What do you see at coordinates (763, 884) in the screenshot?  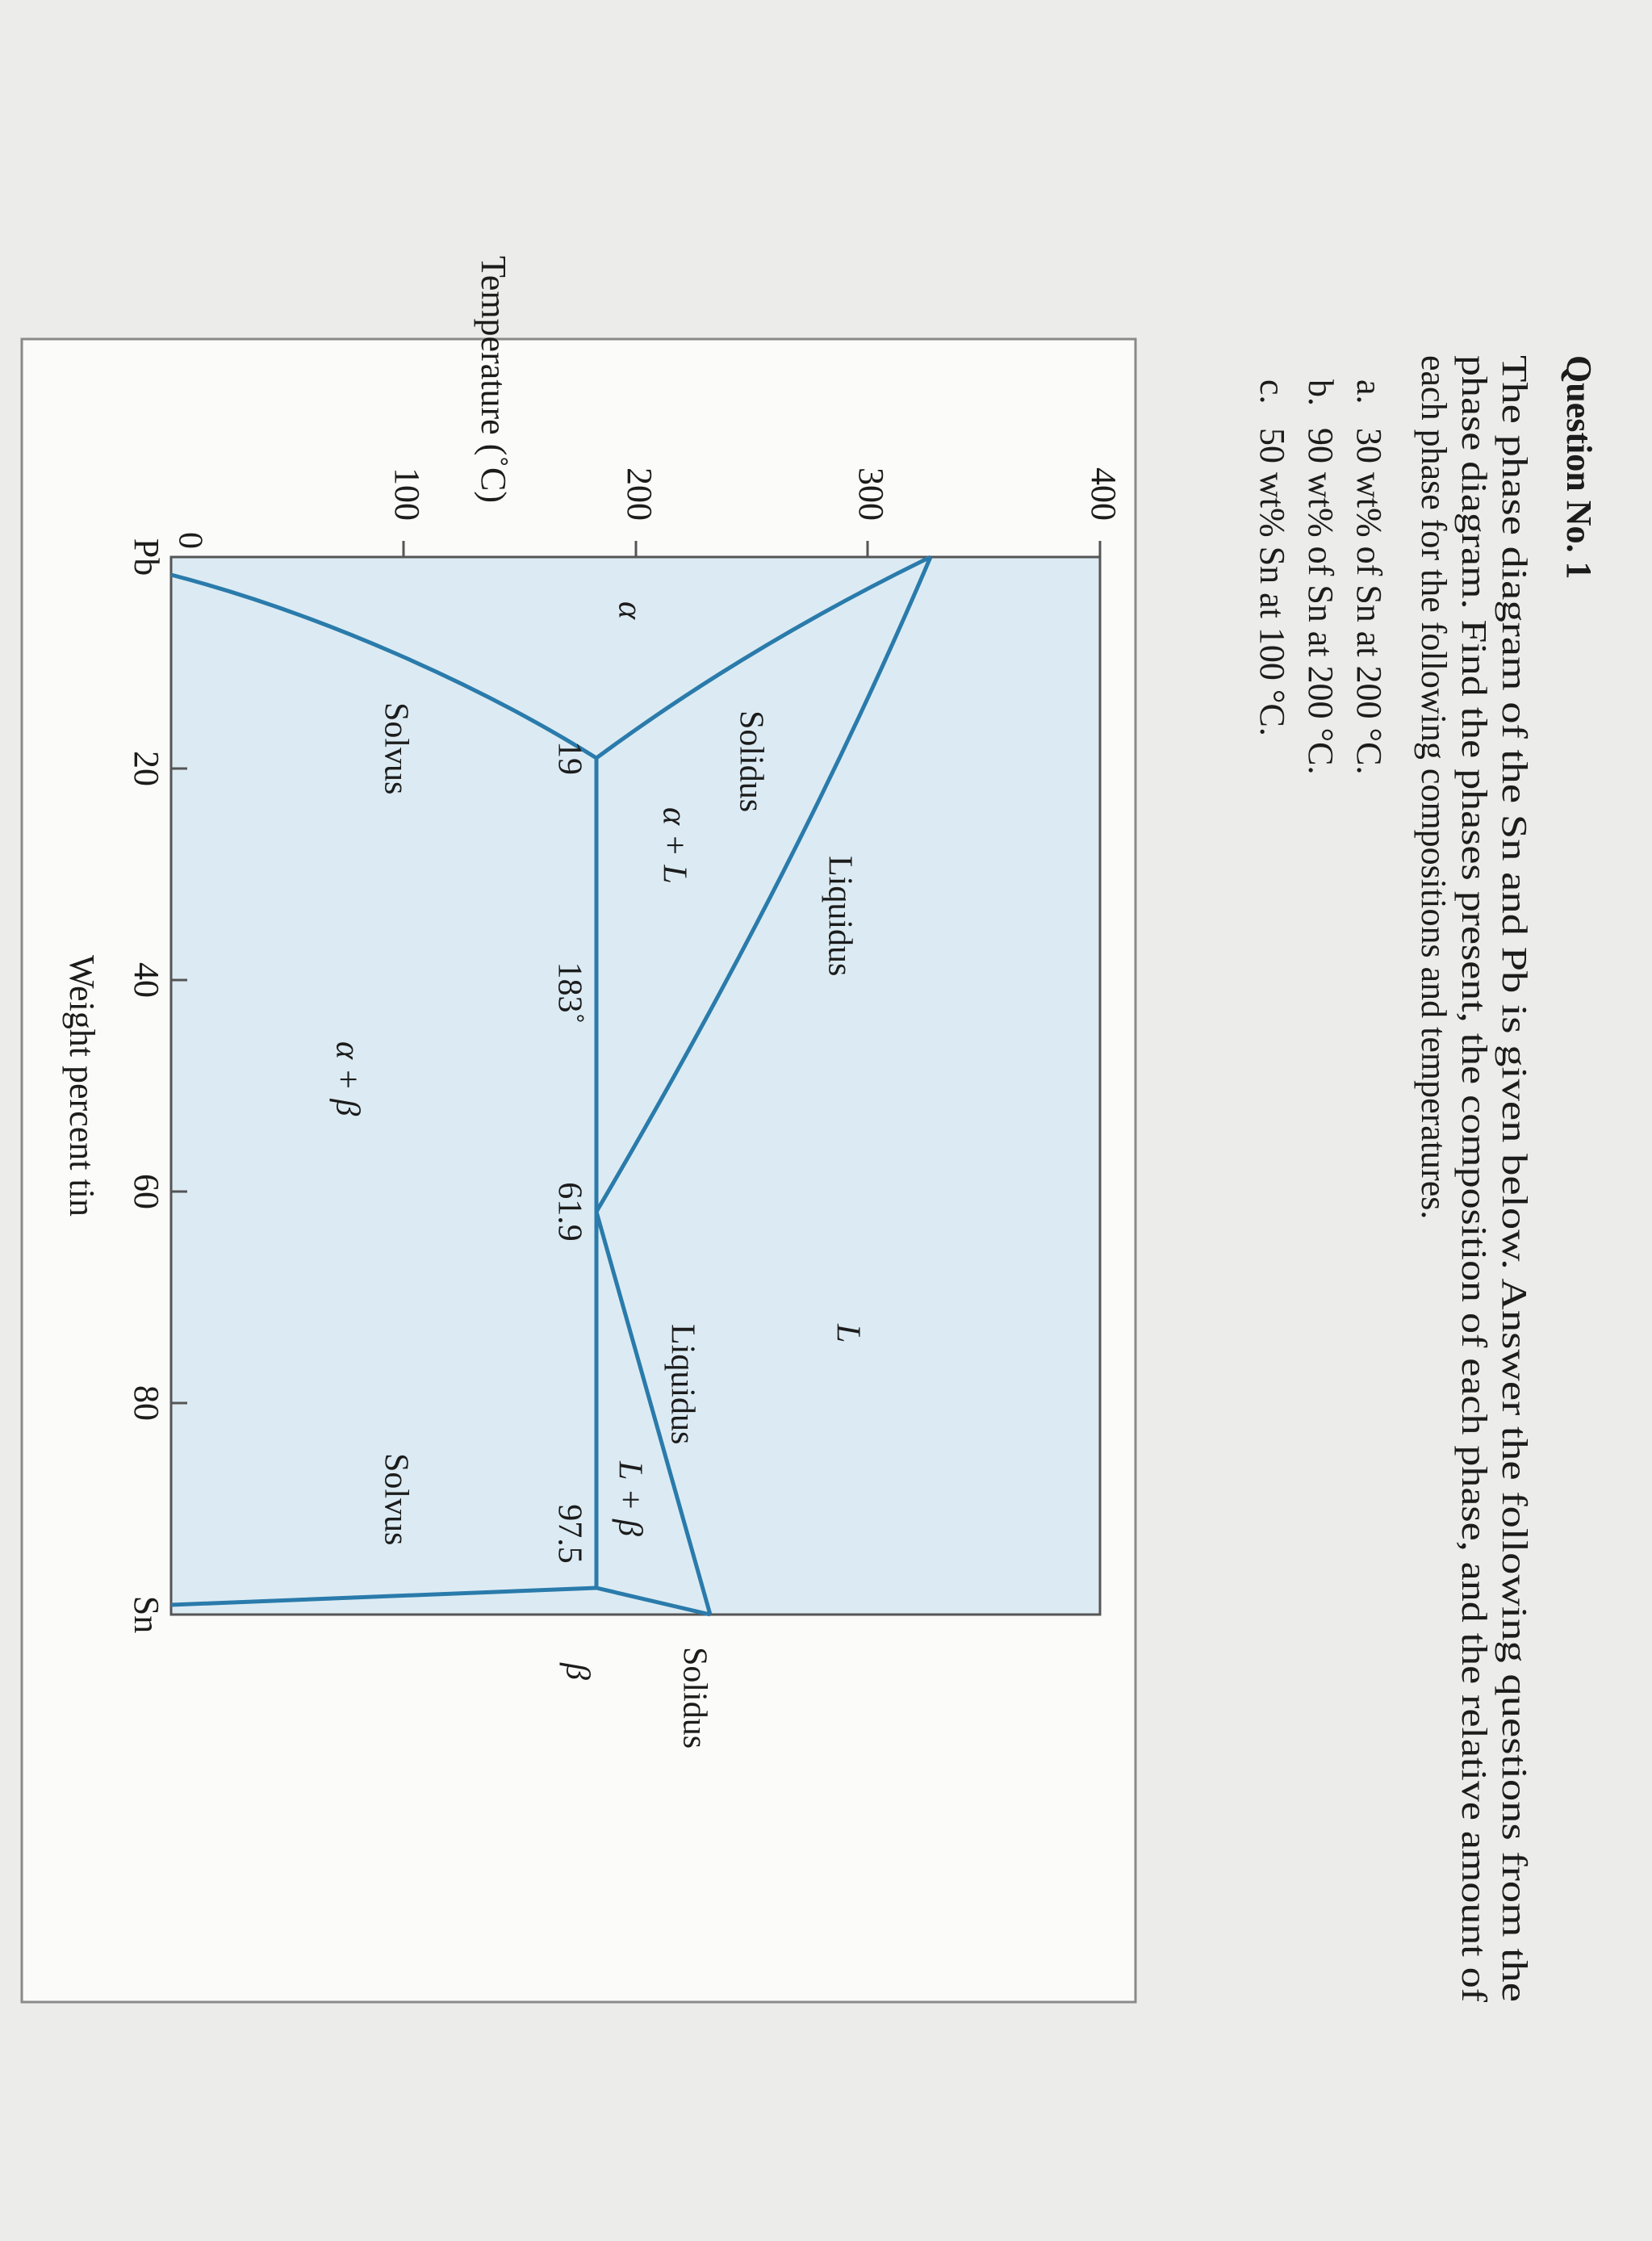 I see `liquidus-left` at bounding box center [763, 884].